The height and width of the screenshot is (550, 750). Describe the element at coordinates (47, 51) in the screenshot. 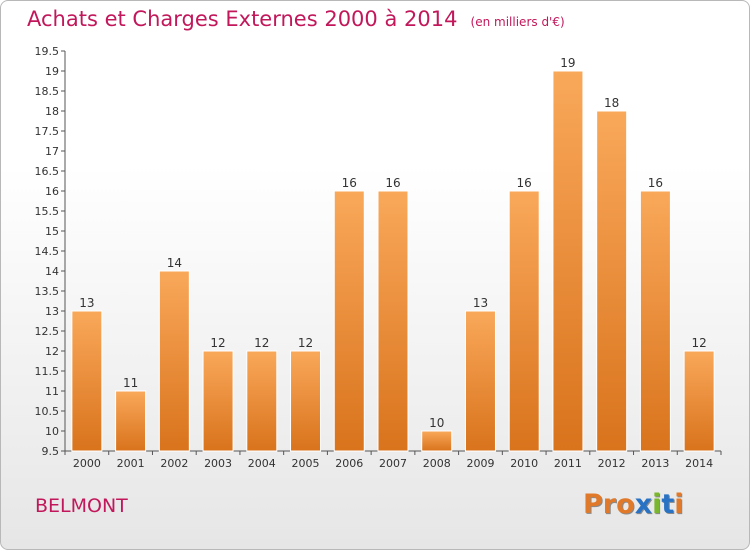

I see `y-tick-label: 19.5` at that location.